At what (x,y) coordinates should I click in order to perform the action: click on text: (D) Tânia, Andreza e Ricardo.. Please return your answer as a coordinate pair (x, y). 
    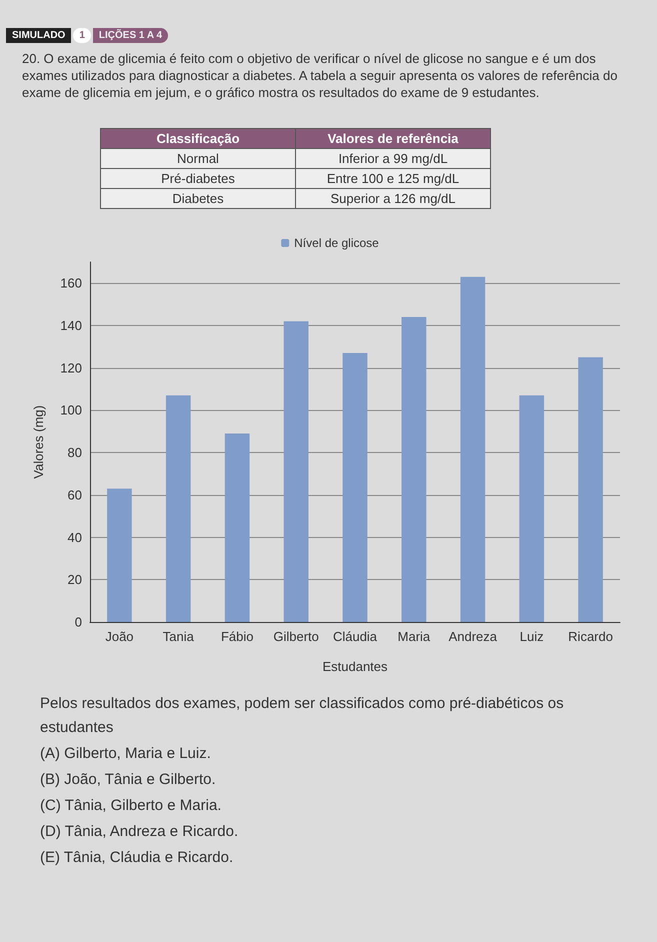
    Looking at the image, I should click on (140, 832).